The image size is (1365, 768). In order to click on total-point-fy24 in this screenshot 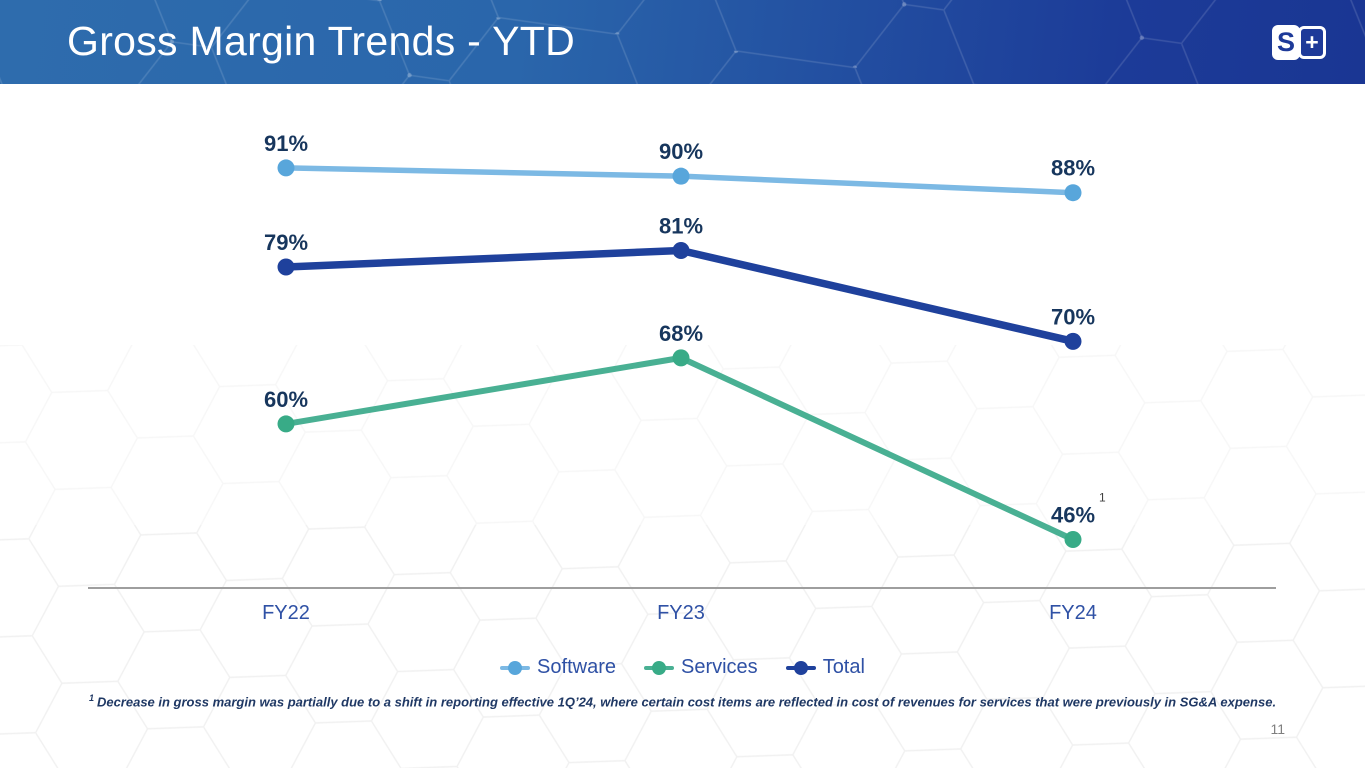, I will do `click(1073, 341)`.